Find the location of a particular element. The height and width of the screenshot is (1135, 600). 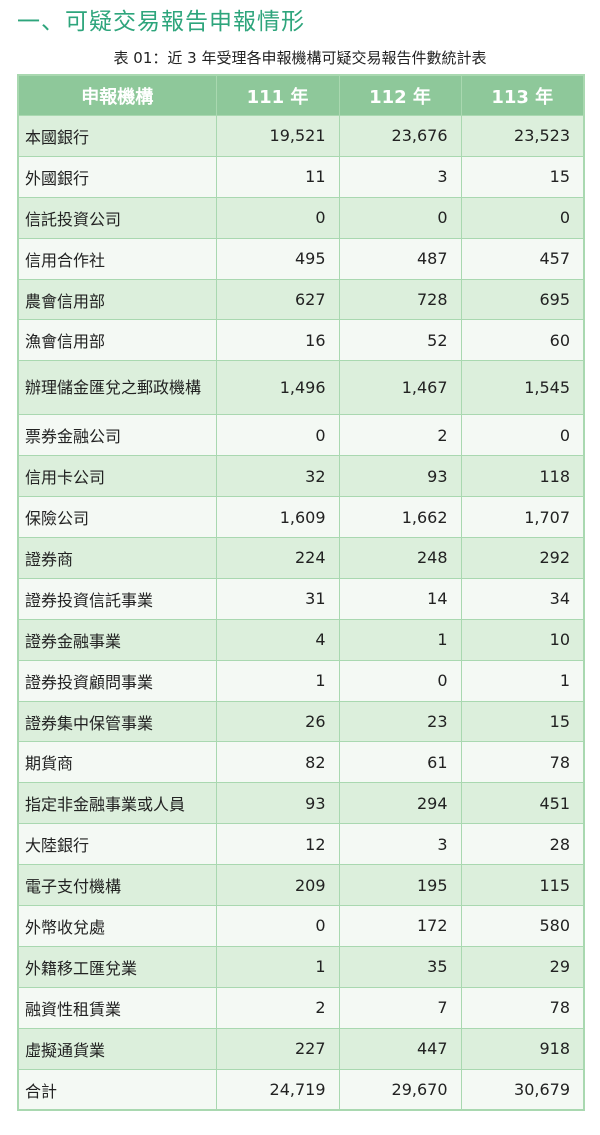

total-row: 合計 24,719 29,670 30,679 is located at coordinates (301, 1089).